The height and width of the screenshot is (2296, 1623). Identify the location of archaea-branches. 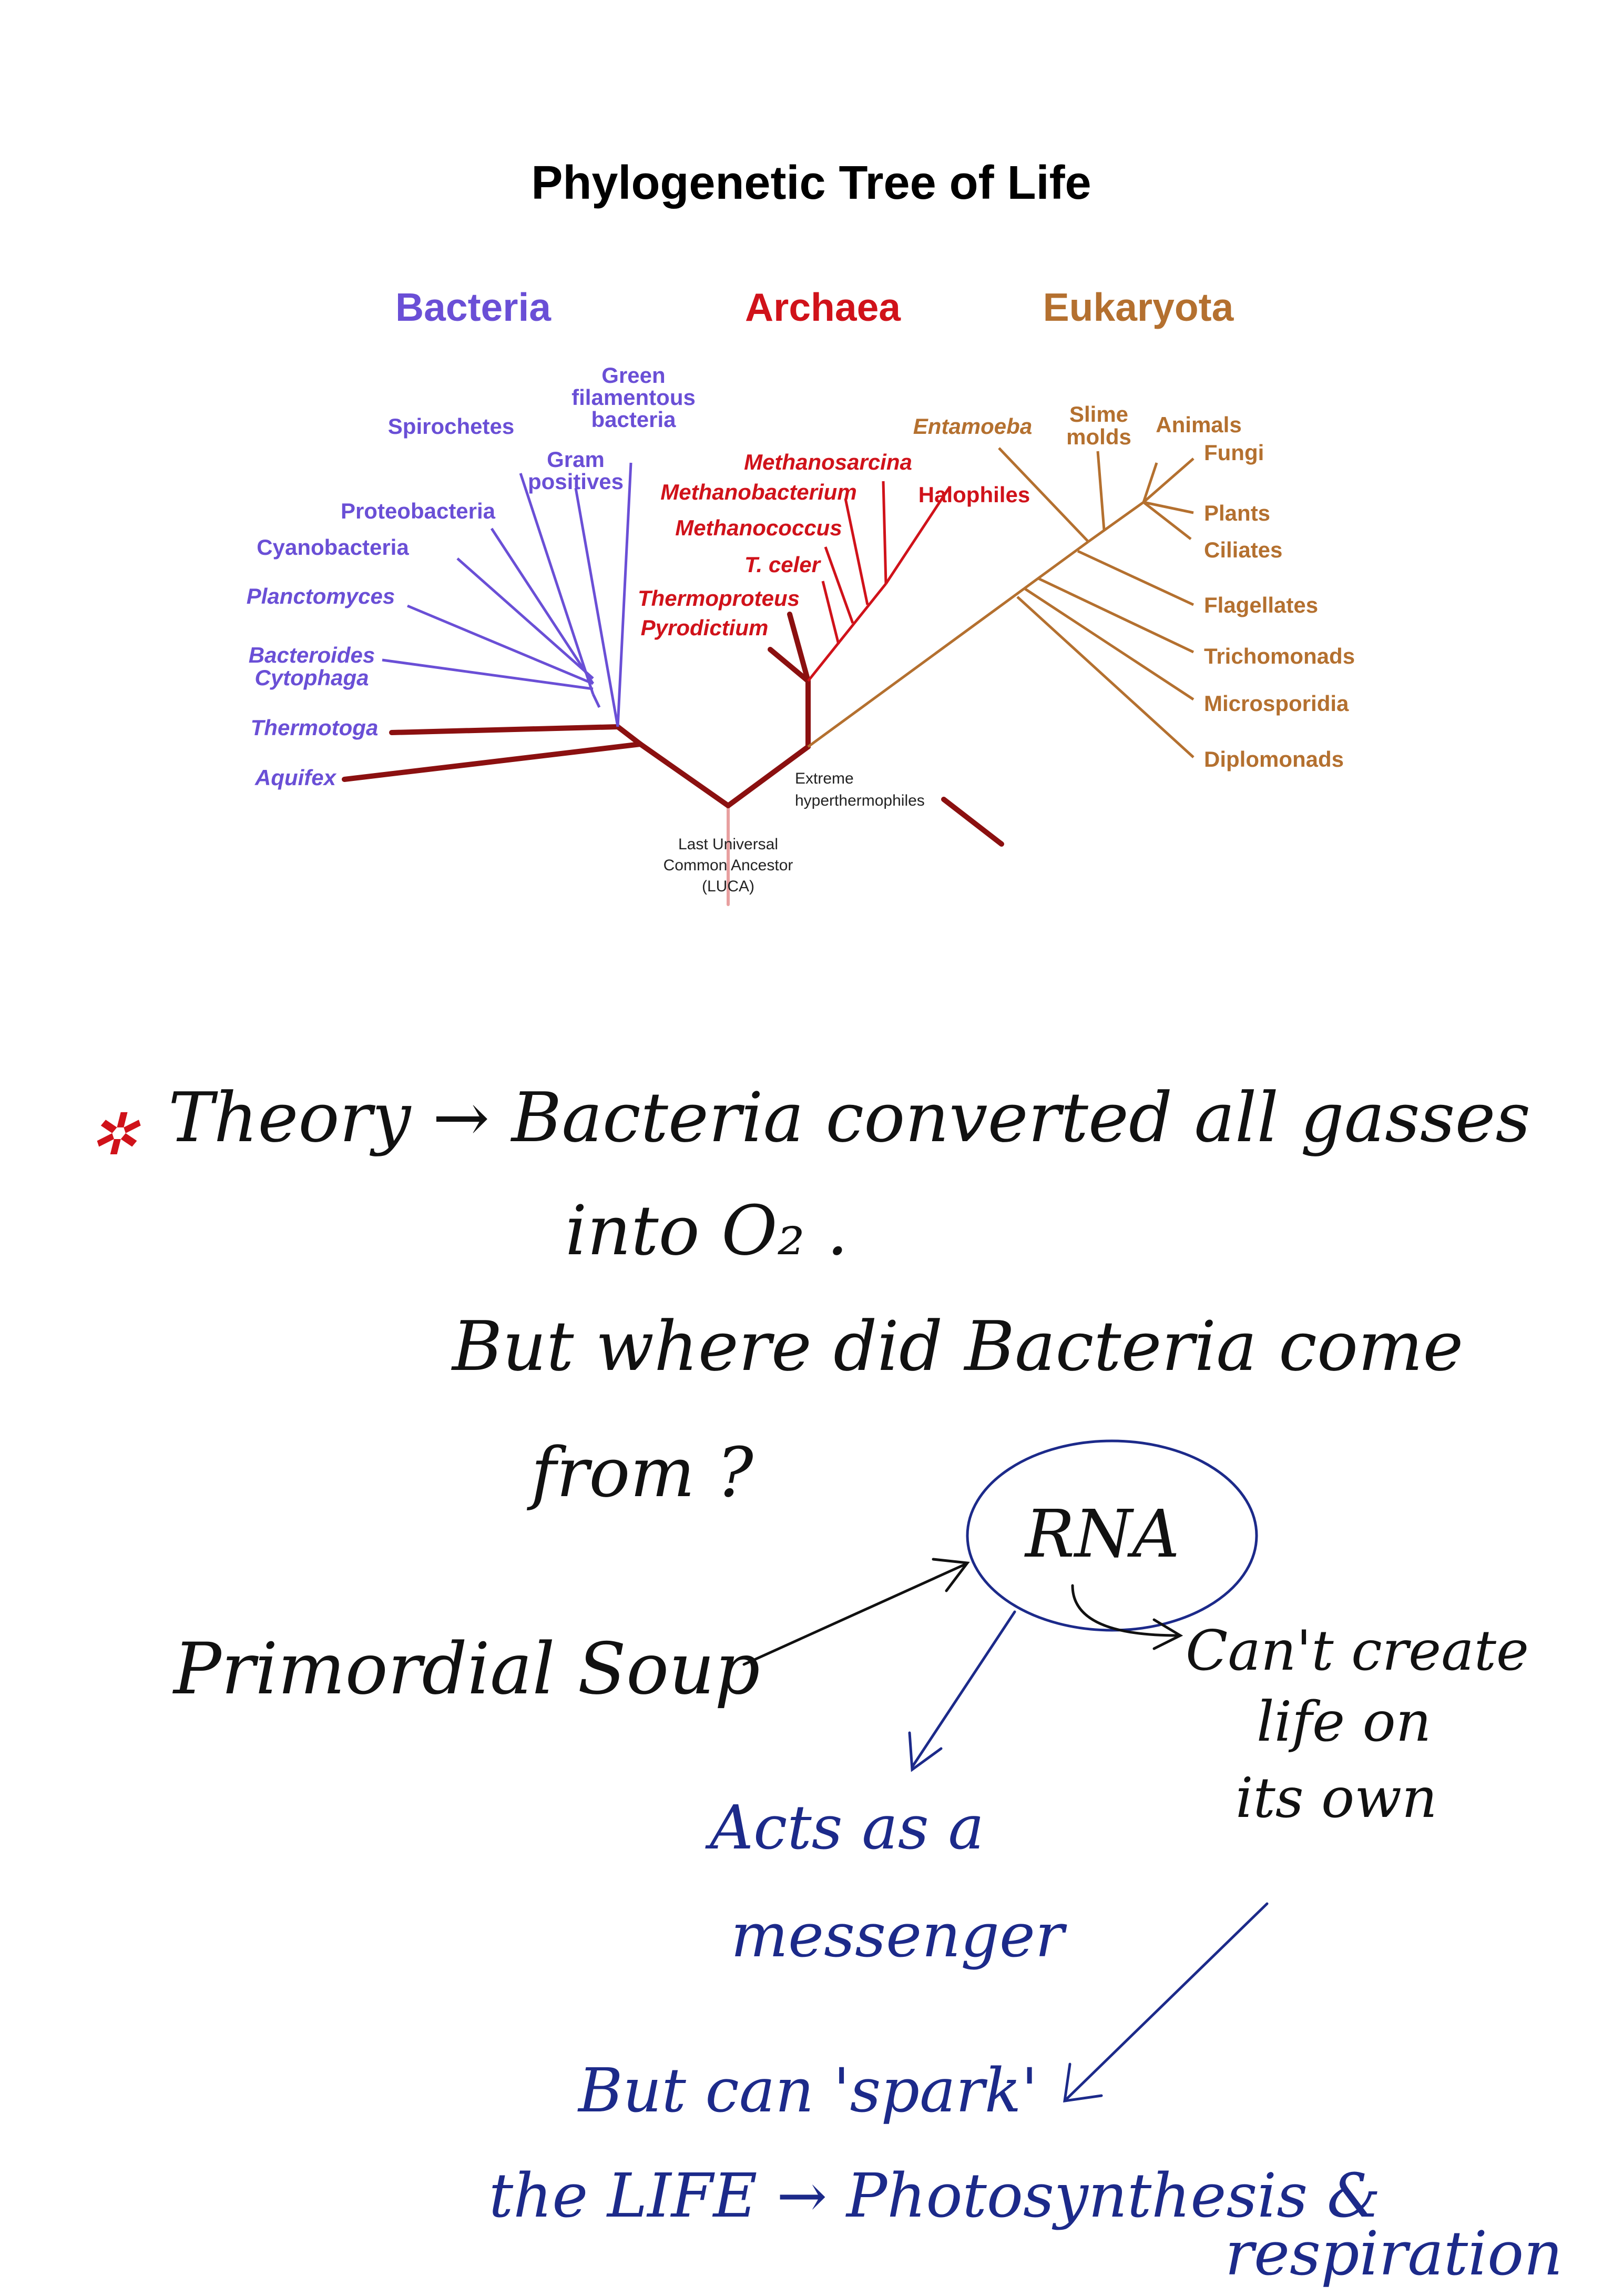
(879, 581).